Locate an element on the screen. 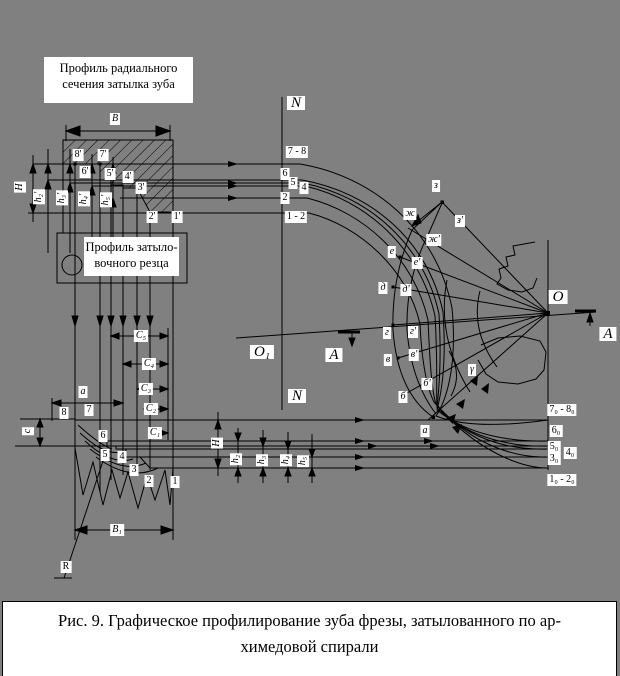 The image size is (620, 676). dim-c: c is located at coordinates (28, 431).